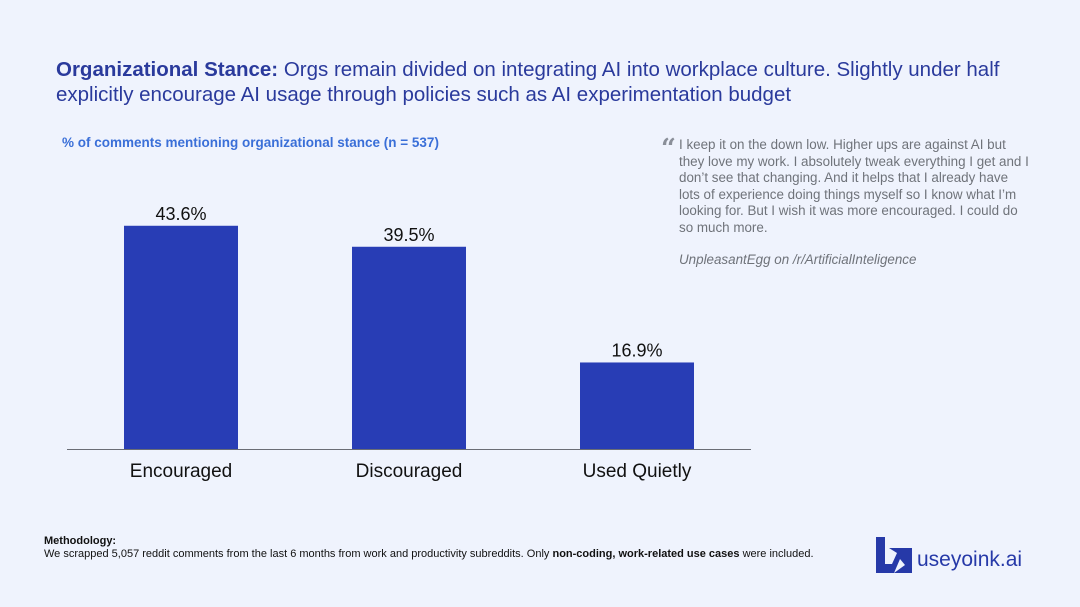 Image resolution: width=1080 pixels, height=607 pixels. Describe the element at coordinates (80, 541) in the screenshot. I see `methodology-heading: Methodology:` at that location.